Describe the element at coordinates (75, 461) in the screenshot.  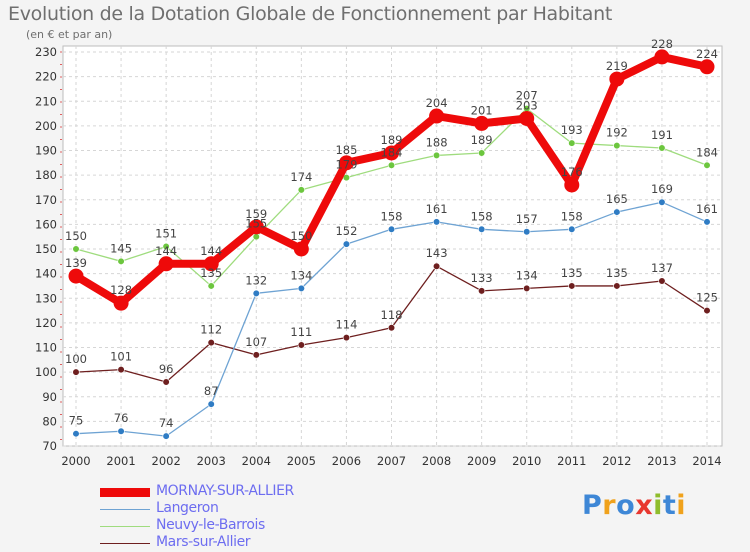
I see `x-tick-label: 2000` at that location.